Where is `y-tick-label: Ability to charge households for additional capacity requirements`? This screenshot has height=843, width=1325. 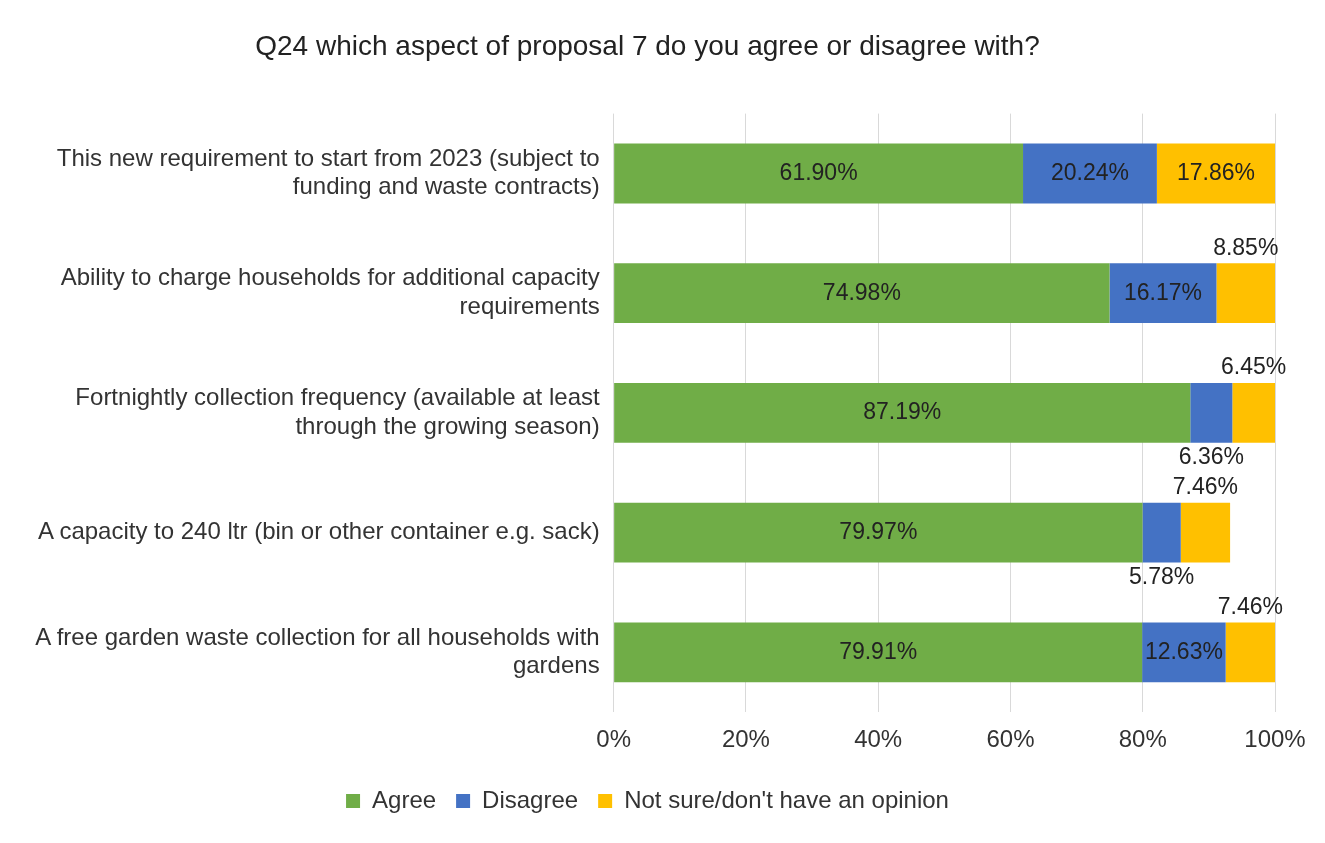 y-tick-label: Ability to charge households for additional capacity requirements is located at coordinates (330, 291).